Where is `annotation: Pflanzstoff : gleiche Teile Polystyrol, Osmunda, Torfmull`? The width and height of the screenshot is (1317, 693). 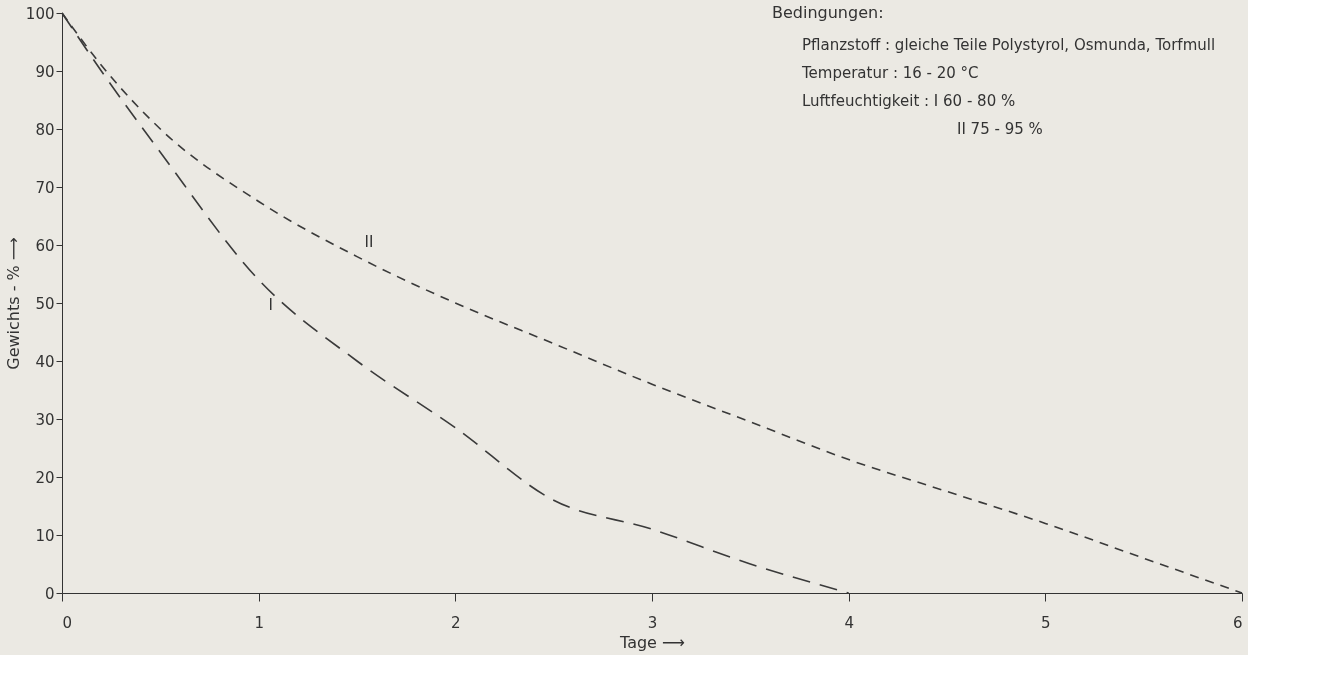
annotation: Pflanzstoff : gleiche Teile Polystyrol, Osmunda, Torfmull is located at coordinates (1009, 45).